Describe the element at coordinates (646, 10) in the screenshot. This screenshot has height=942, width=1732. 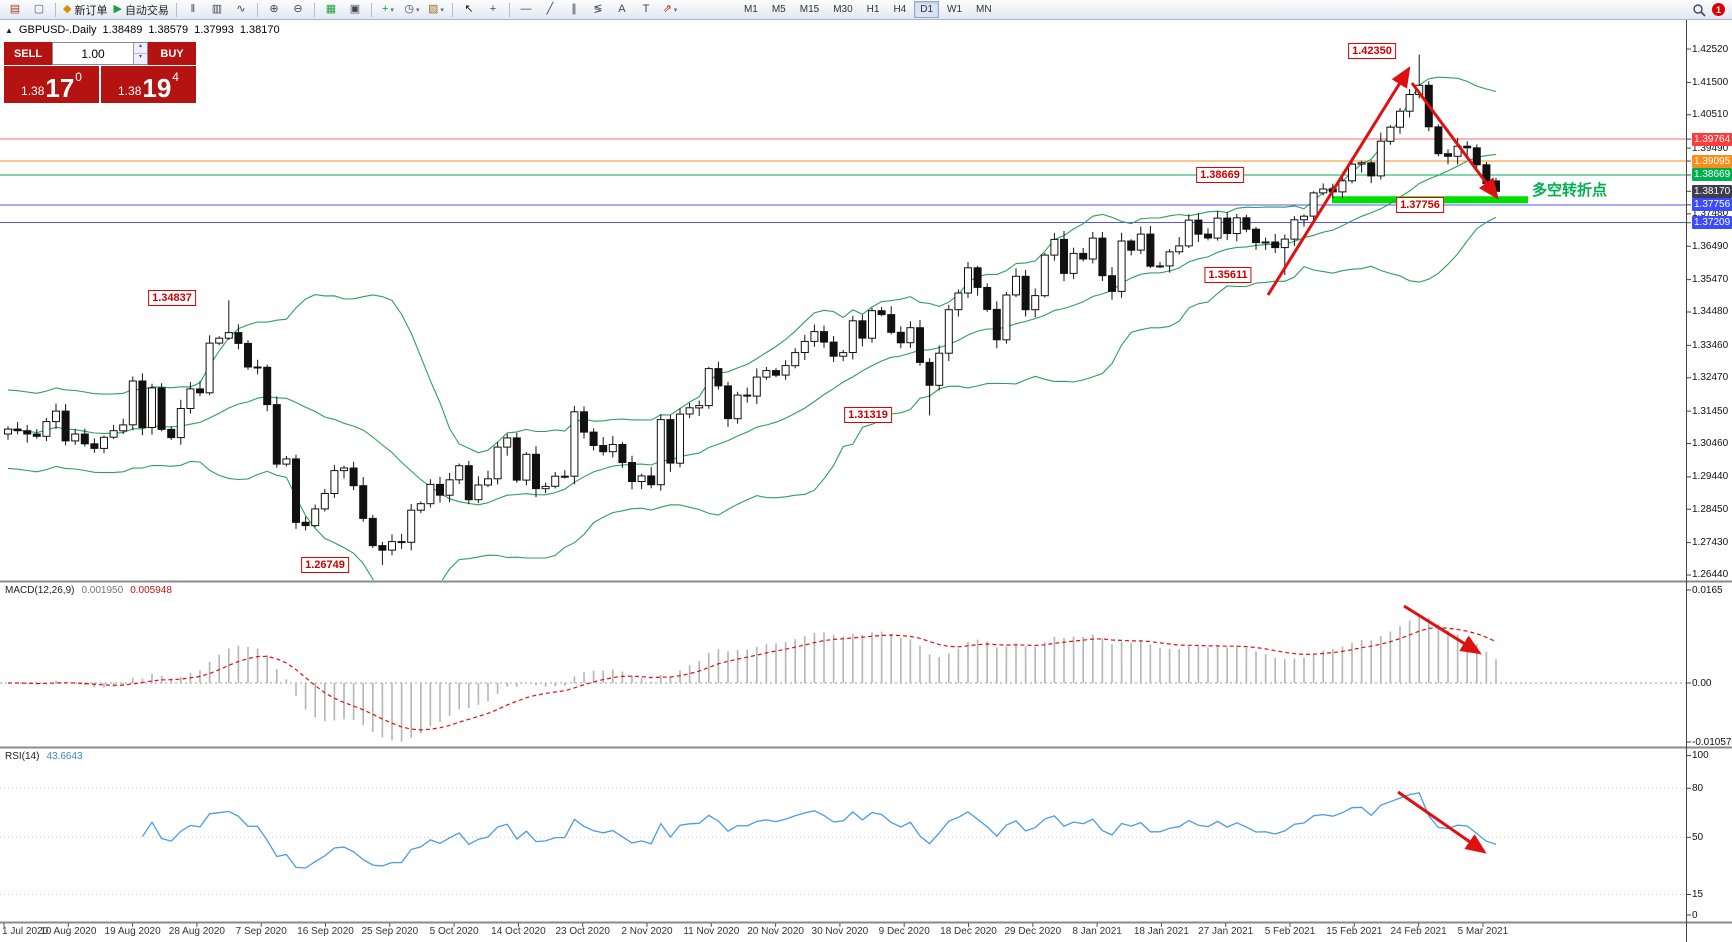
I see `toolbar-button-label-tool-icon: T` at that location.